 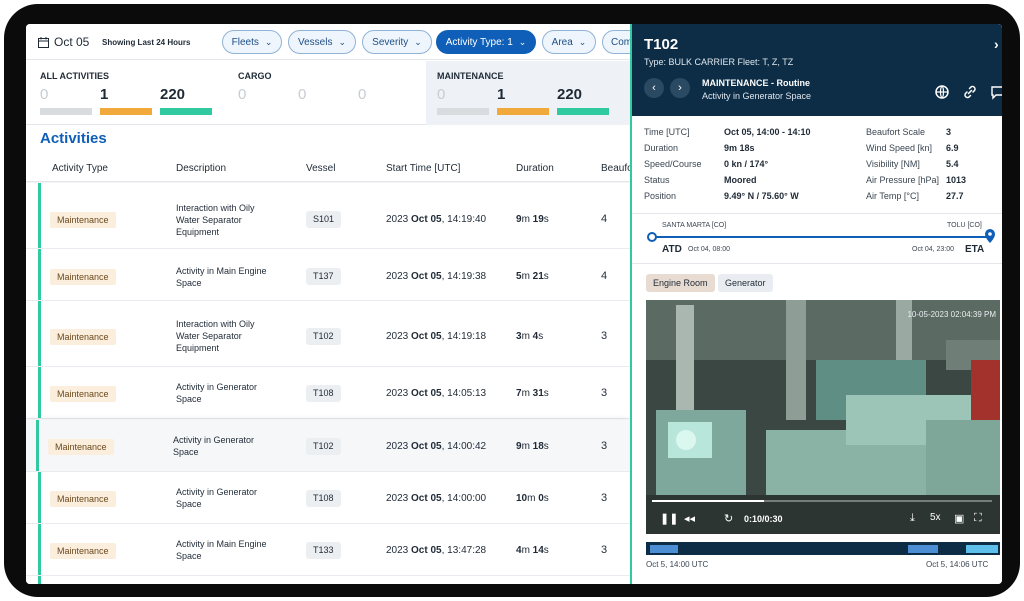 I want to click on summary-all: ALL ACTIVITIES 0 1 220, so click(x=126, y=93).